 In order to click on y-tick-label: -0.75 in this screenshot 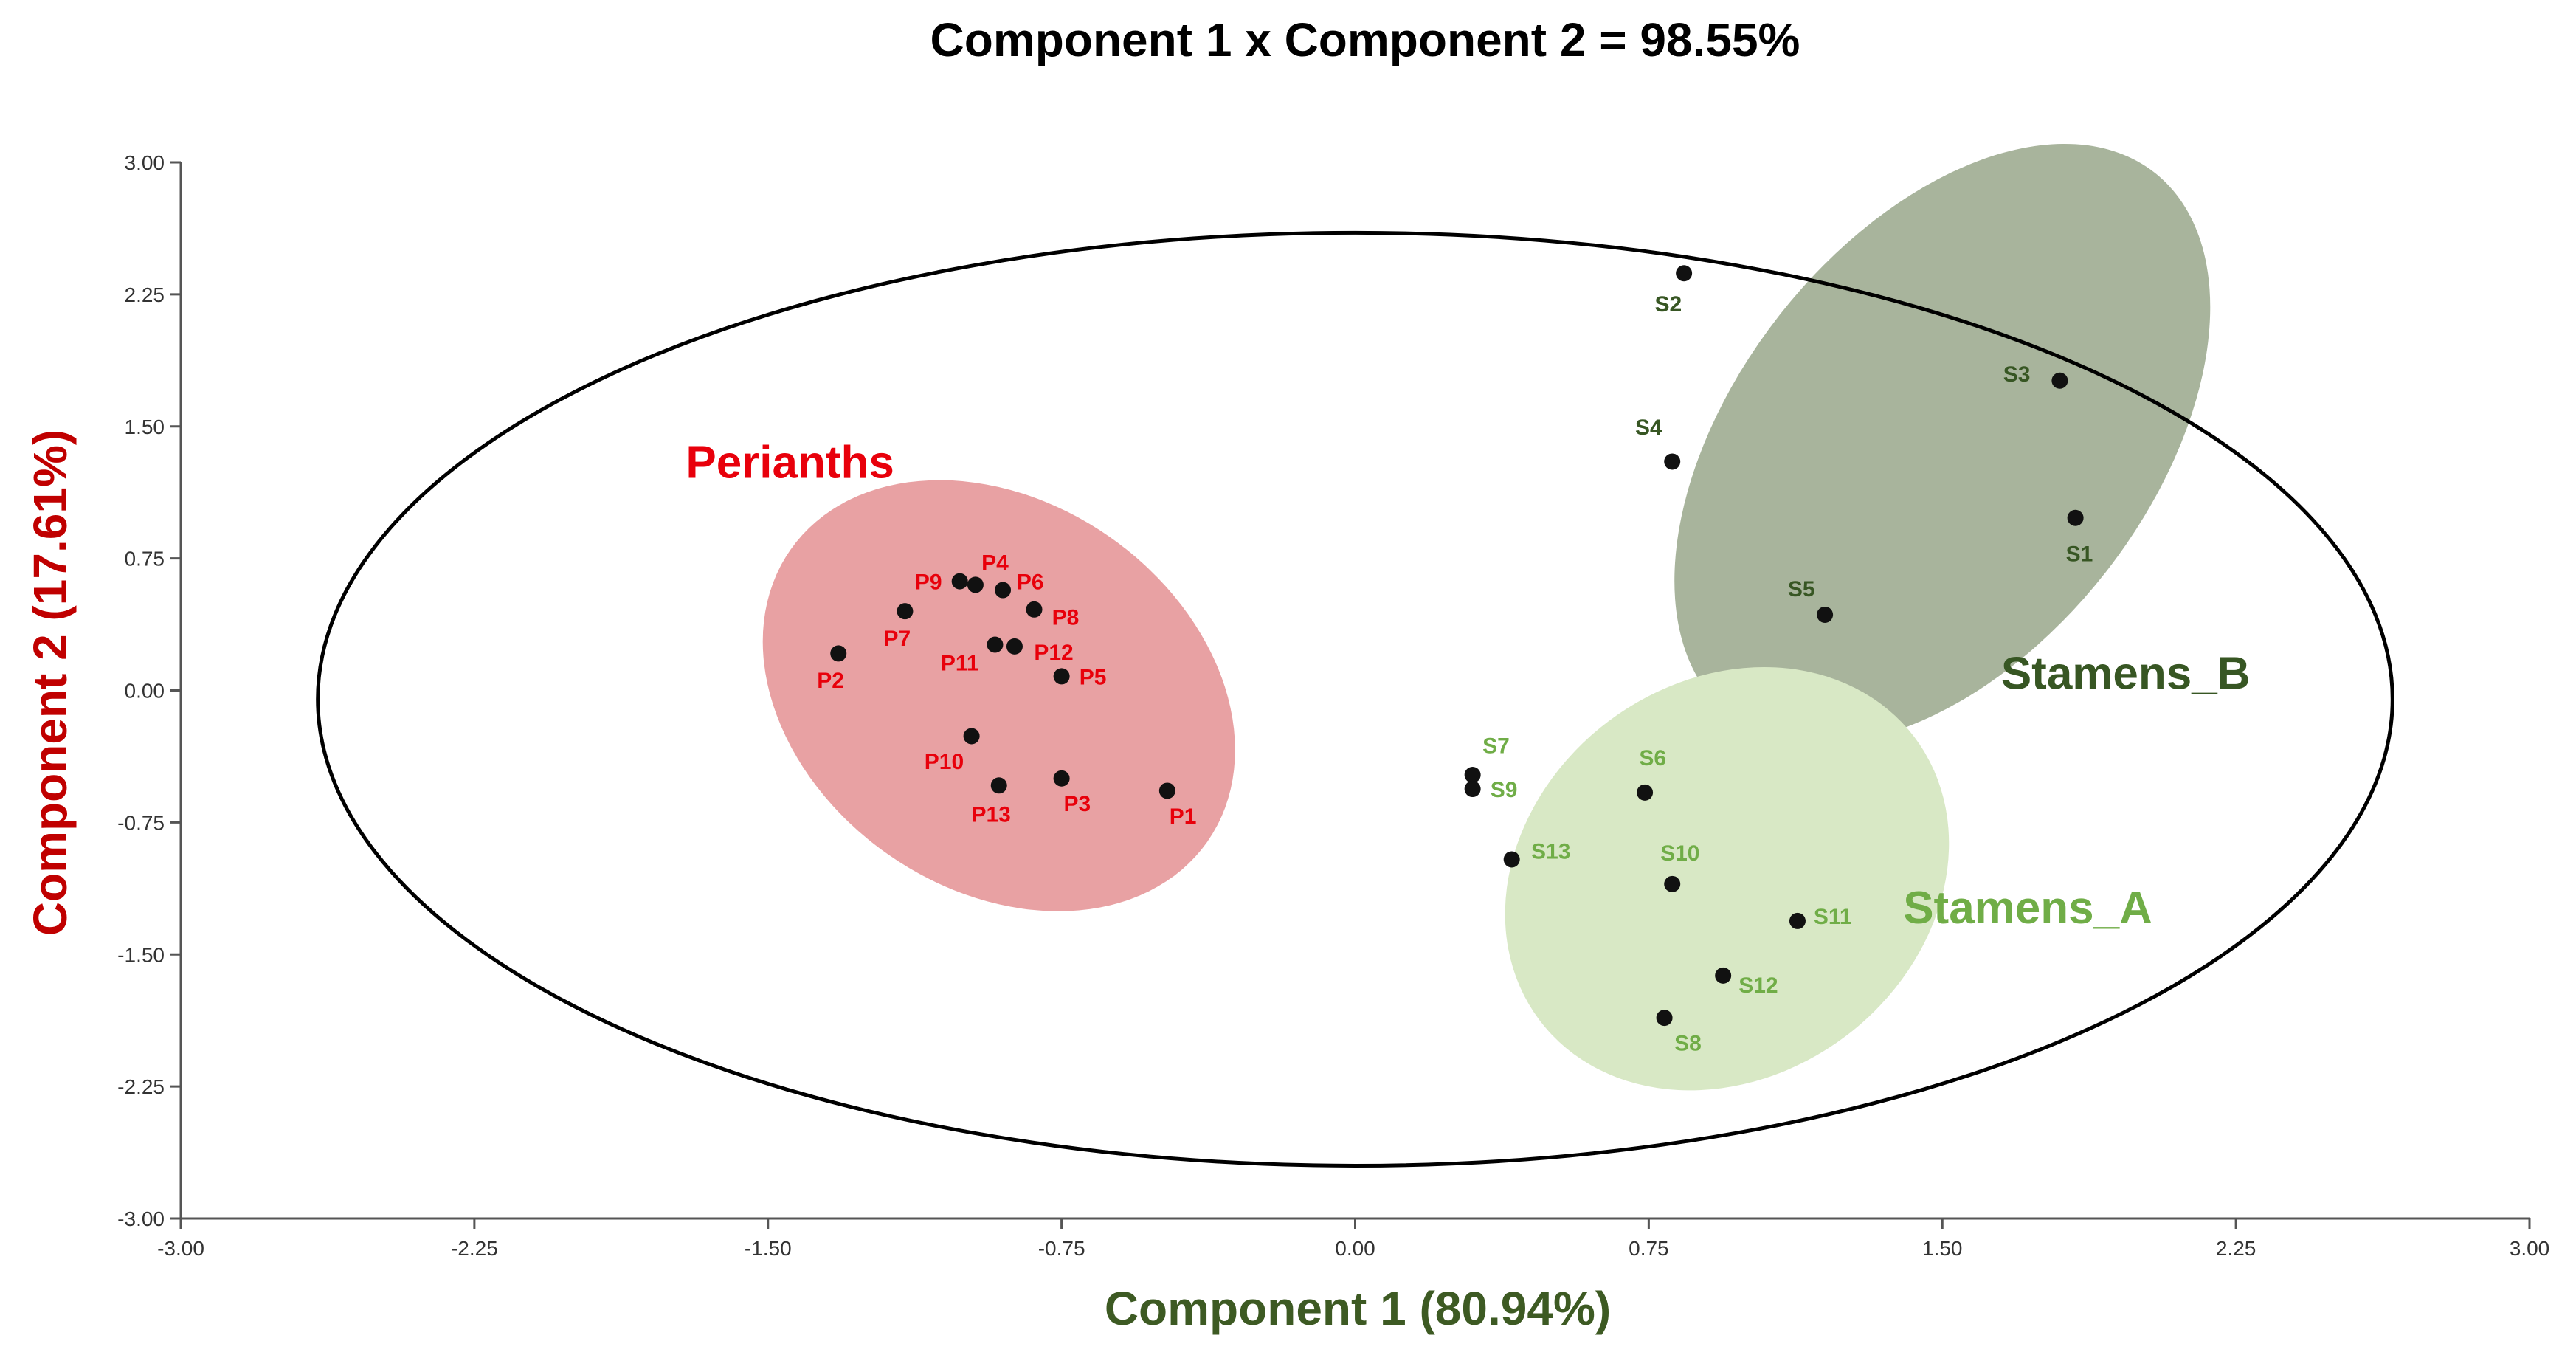, I will do `click(141, 823)`.